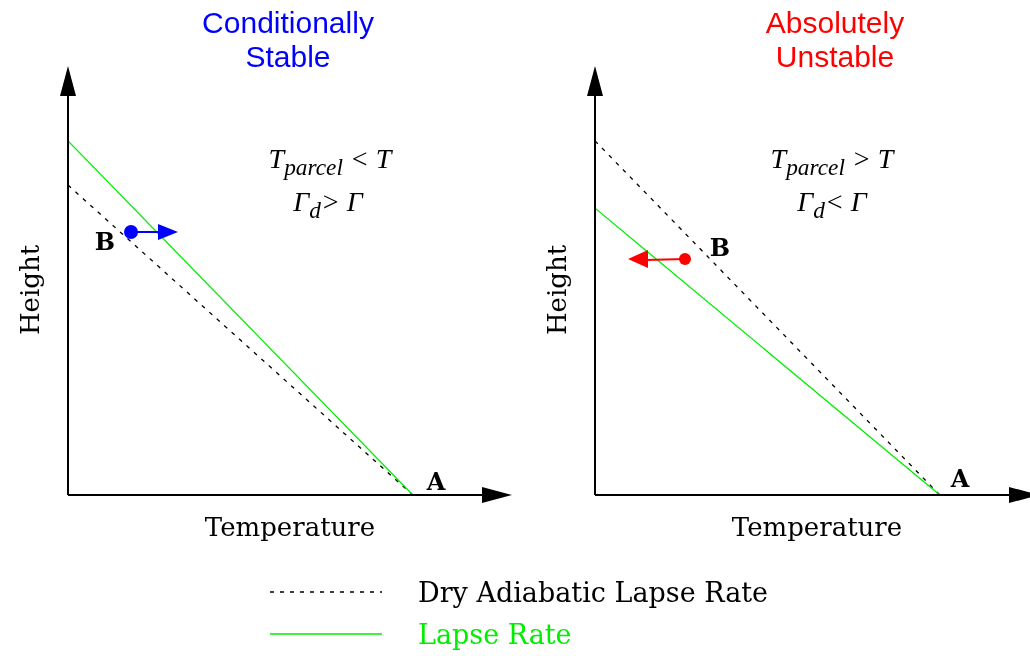  Describe the element at coordinates (288, 40) in the screenshot. I see `chart-title: Conditionally Stable` at that location.